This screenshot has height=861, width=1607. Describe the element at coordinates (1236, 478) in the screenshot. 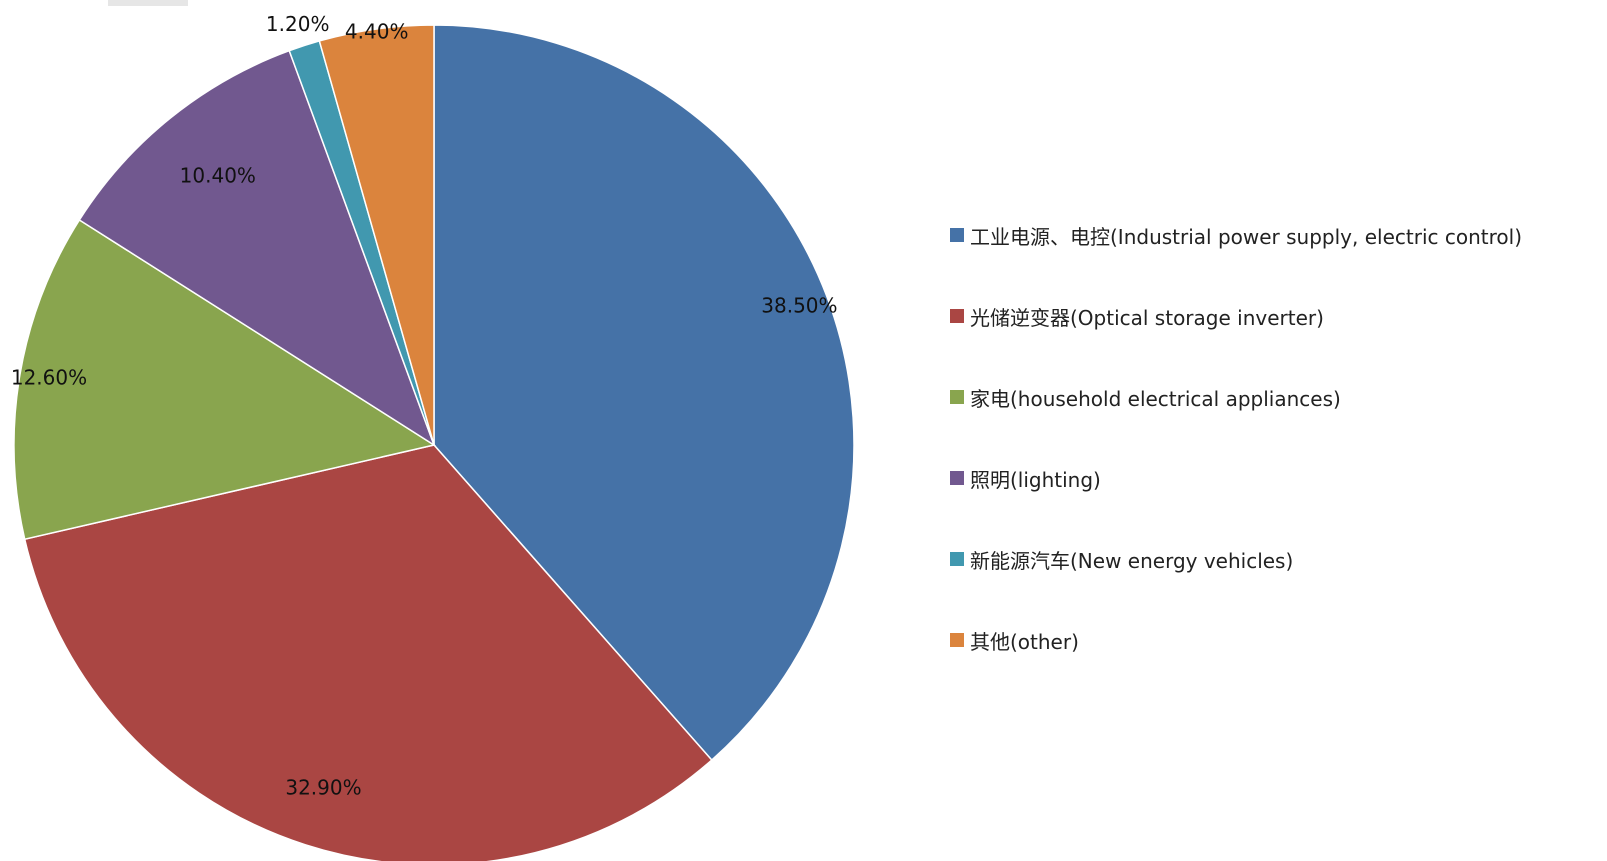

I see `legend-item-4: 照明(lighting)` at that location.